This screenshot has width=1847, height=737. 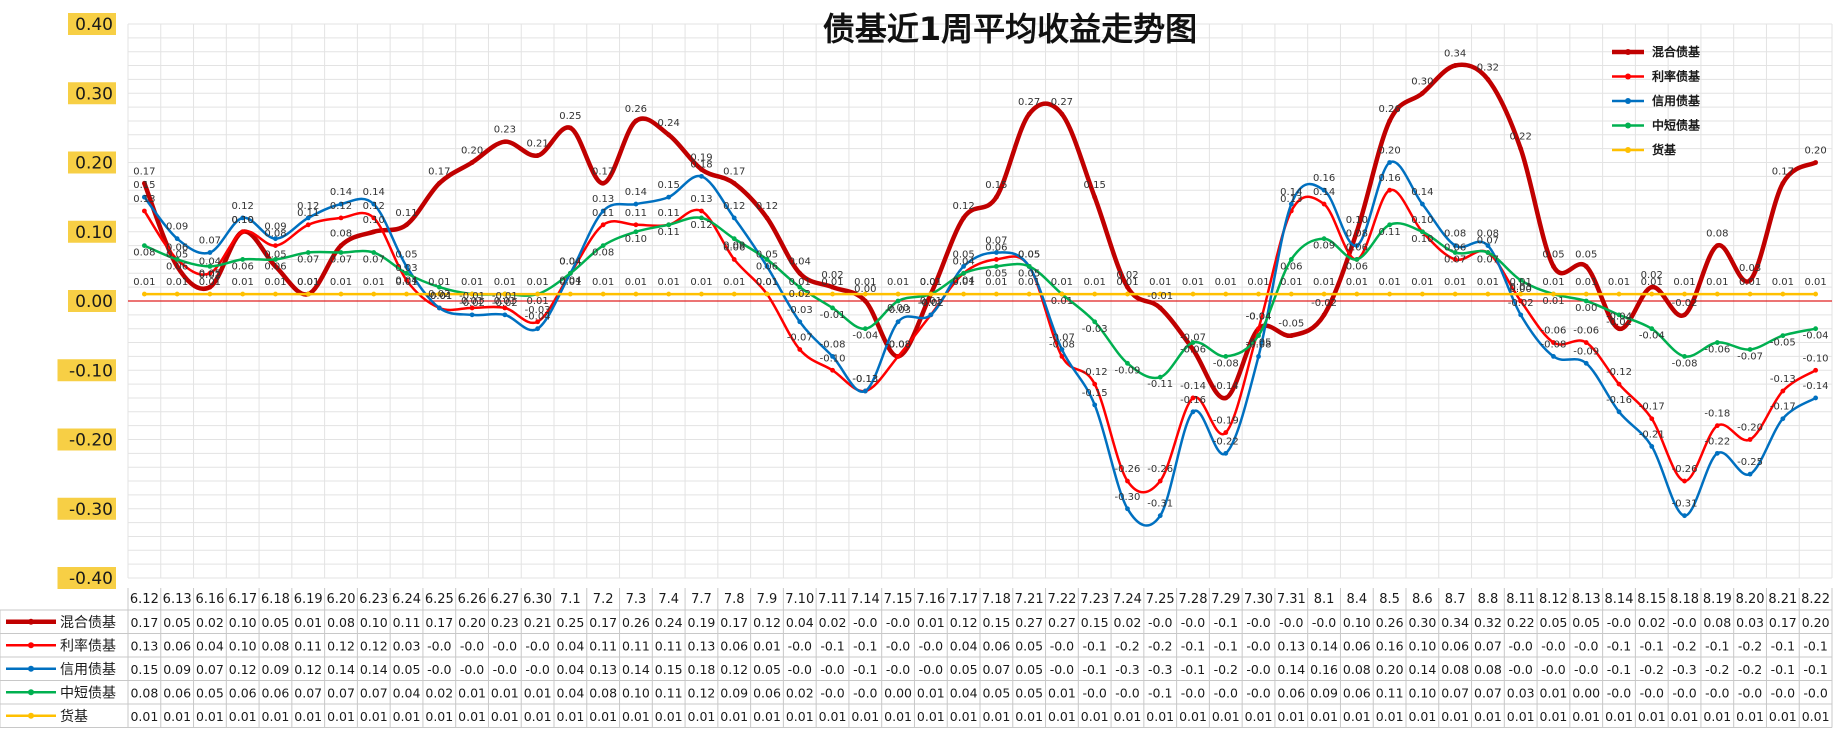 I want to click on data-label: 0.26, so click(x=1389, y=109).